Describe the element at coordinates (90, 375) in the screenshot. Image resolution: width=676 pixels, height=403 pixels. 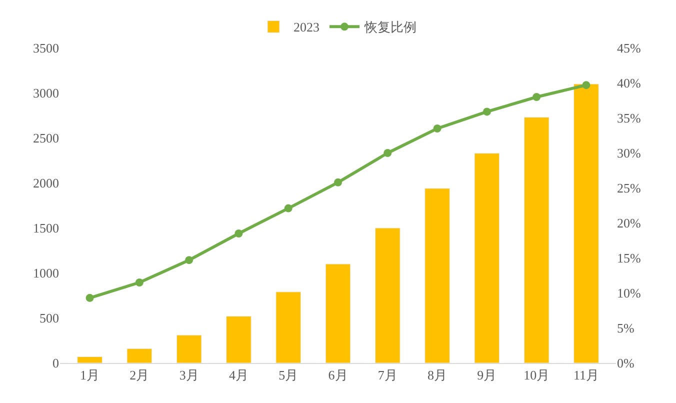
I see `x-tick-label: 1月` at that location.